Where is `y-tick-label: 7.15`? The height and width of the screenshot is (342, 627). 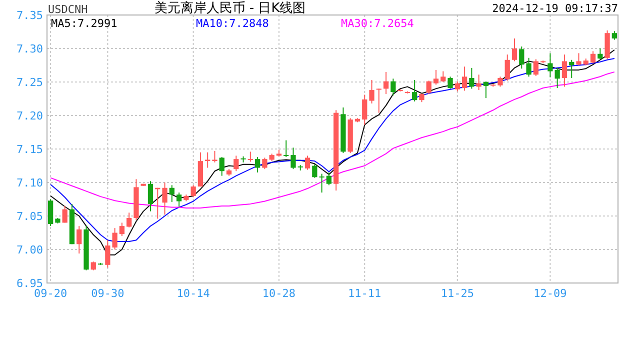
y-tick-label: 7.15 is located at coordinates (29, 149).